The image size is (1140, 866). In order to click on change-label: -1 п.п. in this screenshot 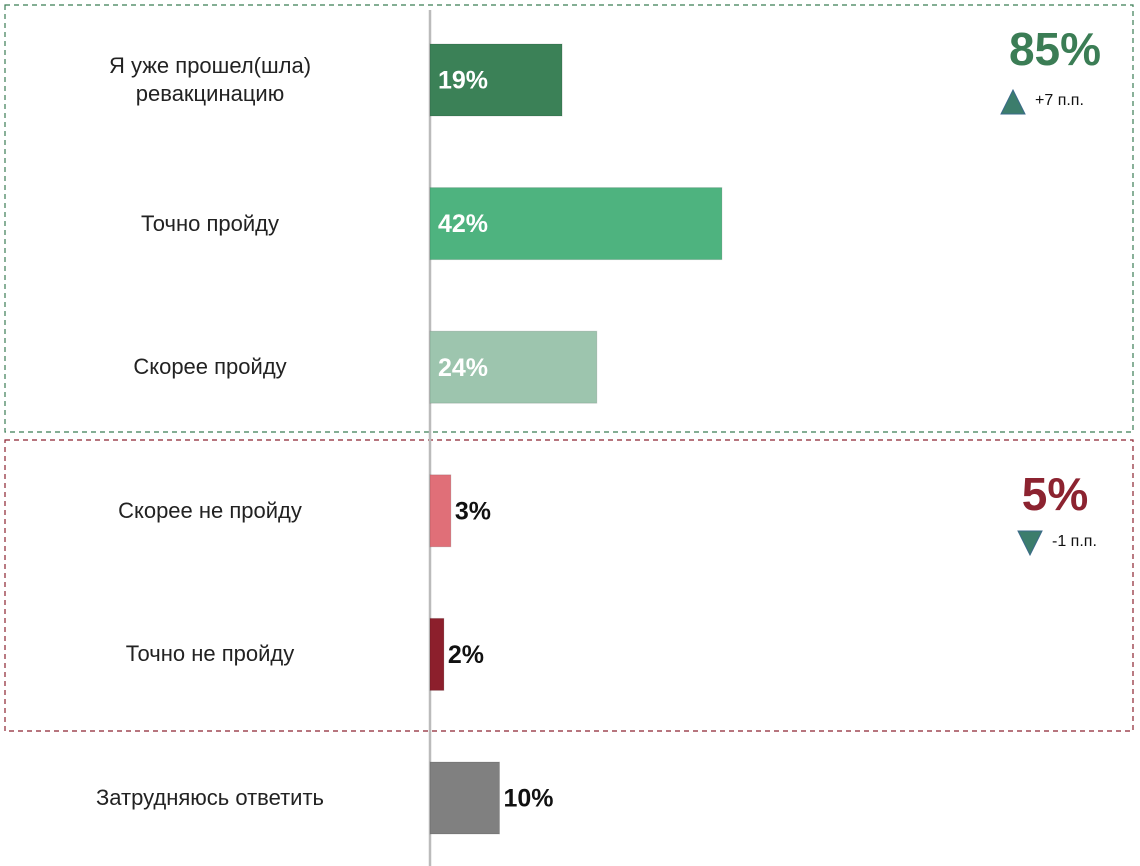, I will do `click(1074, 541)`.